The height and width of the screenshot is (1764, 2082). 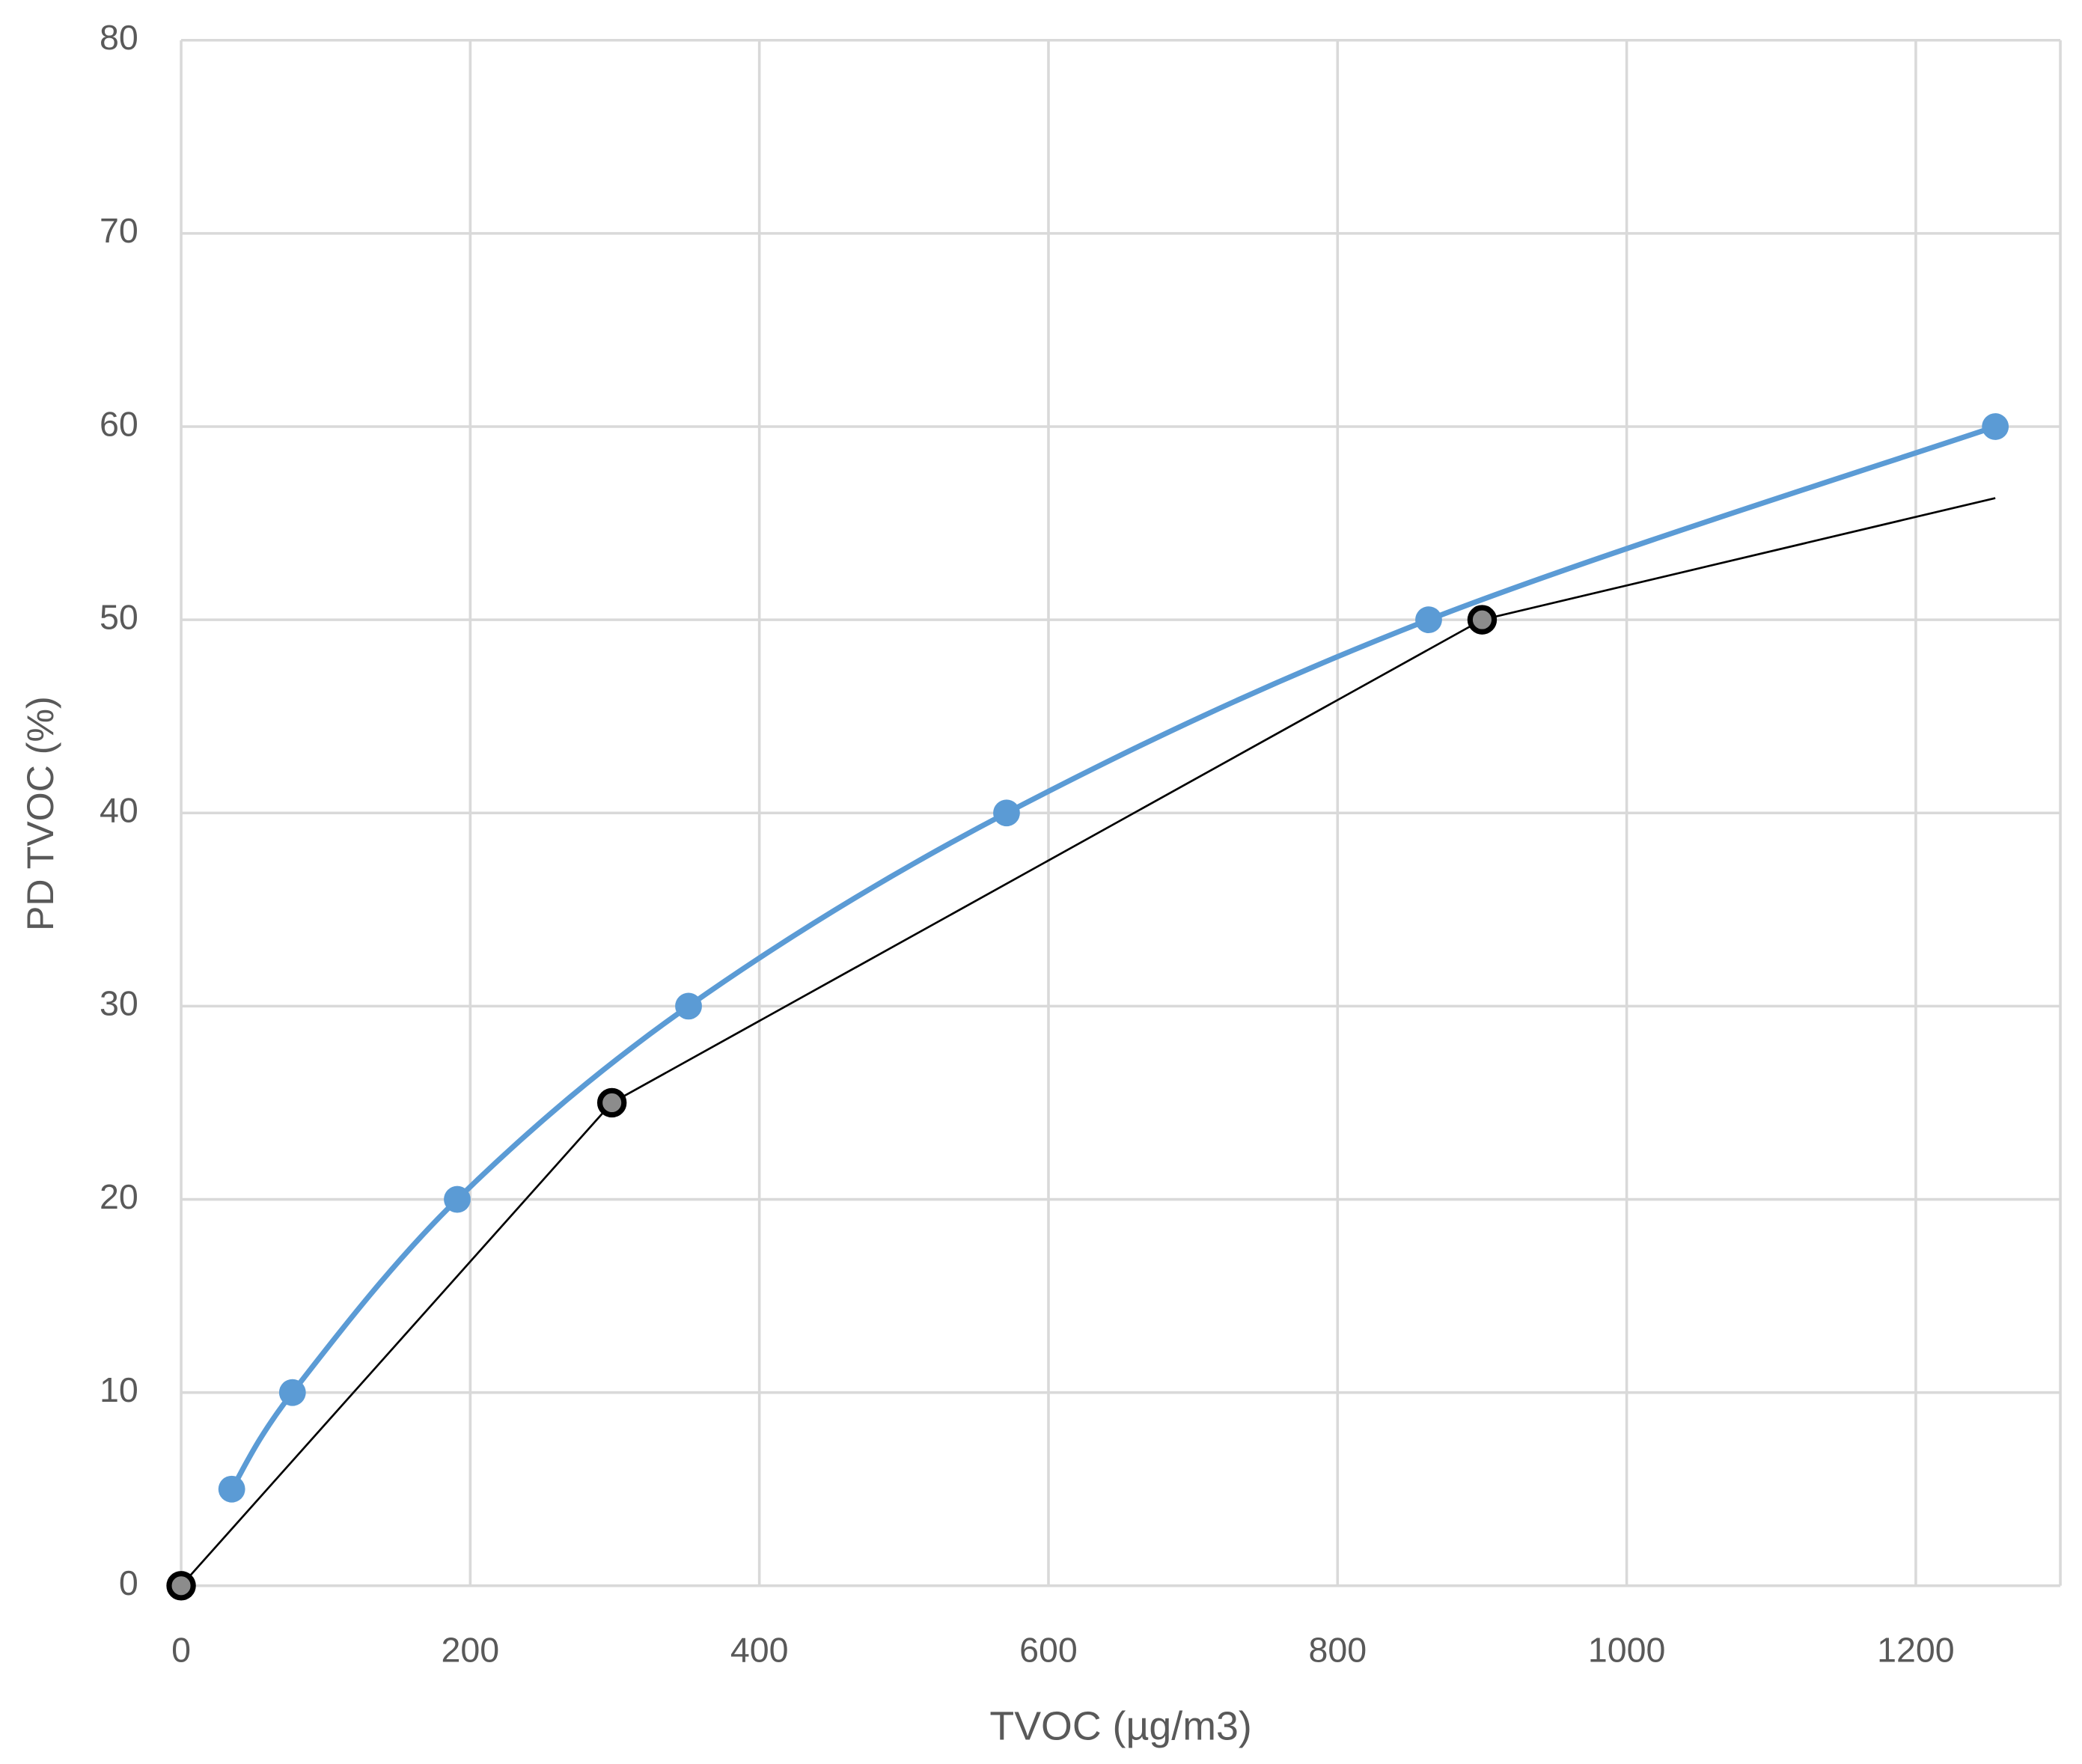 What do you see at coordinates (1627, 1650) in the screenshot?
I see `x-tick-label: 1000` at bounding box center [1627, 1650].